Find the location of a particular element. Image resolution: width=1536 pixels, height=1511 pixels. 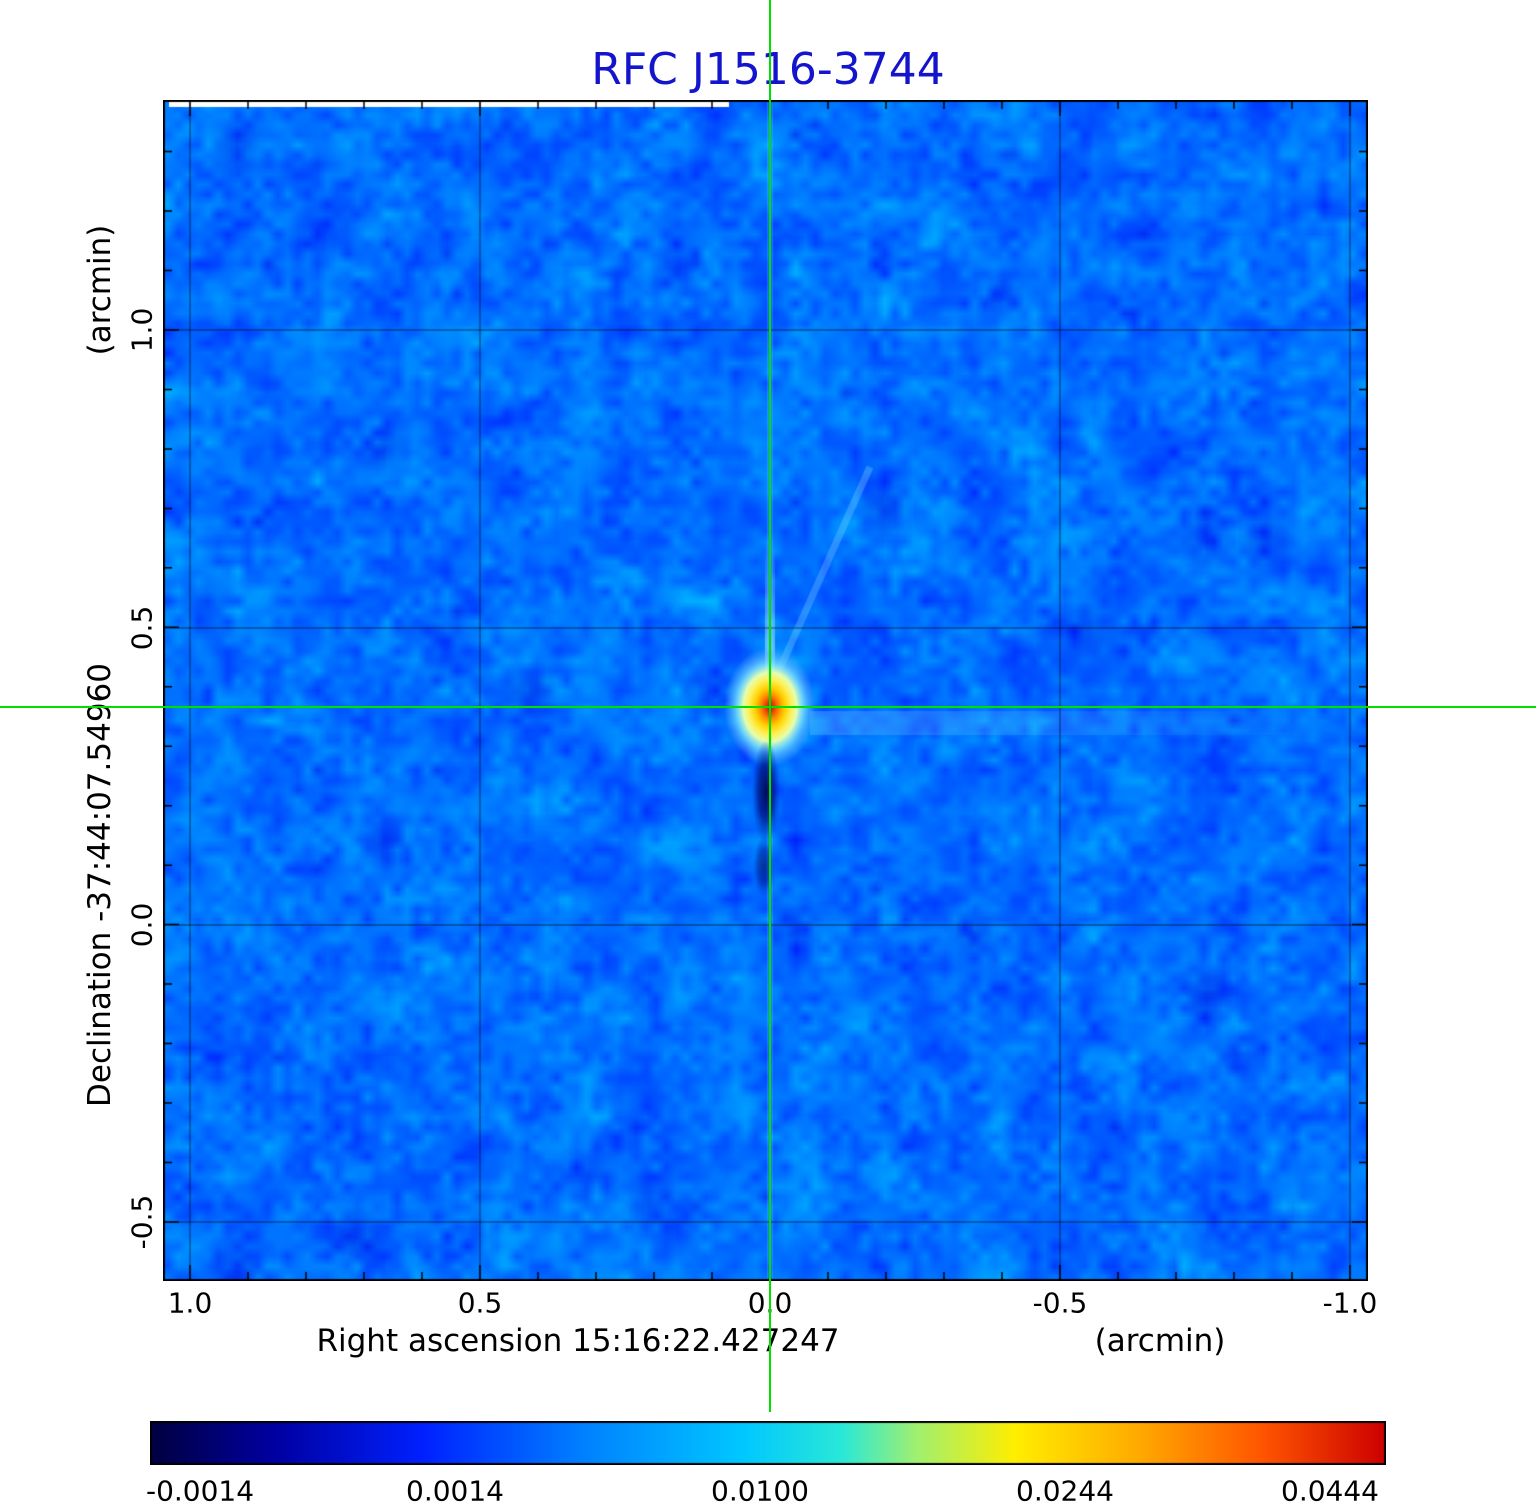

plot-title: RFC J1516-3744 is located at coordinates (768, 69).